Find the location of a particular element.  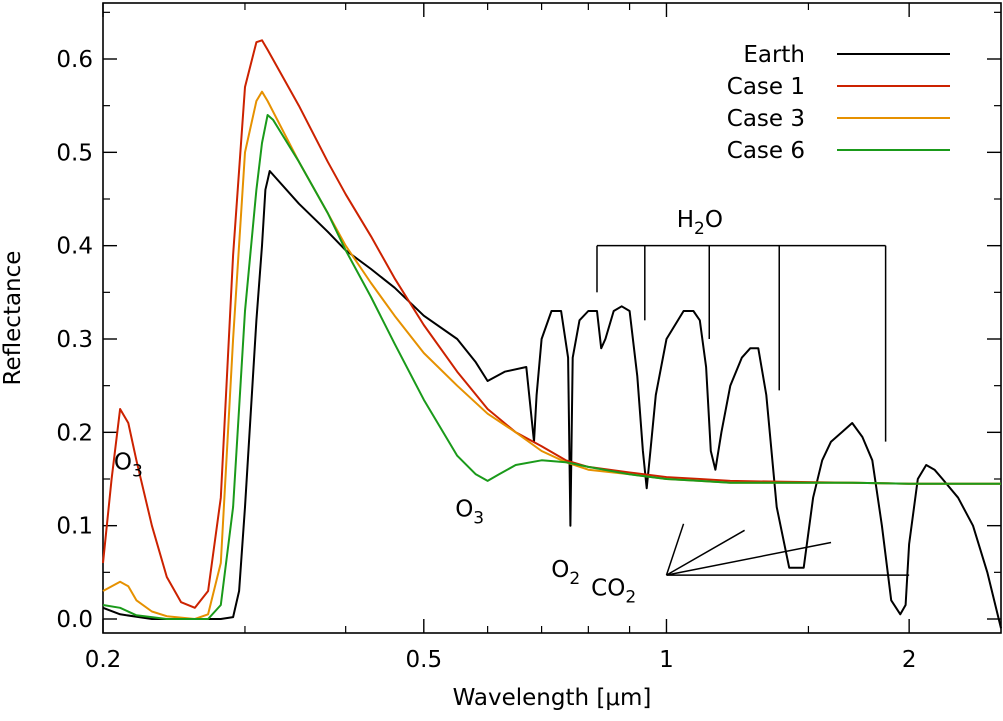

legend-label: Case 1 is located at coordinates (766, 87).